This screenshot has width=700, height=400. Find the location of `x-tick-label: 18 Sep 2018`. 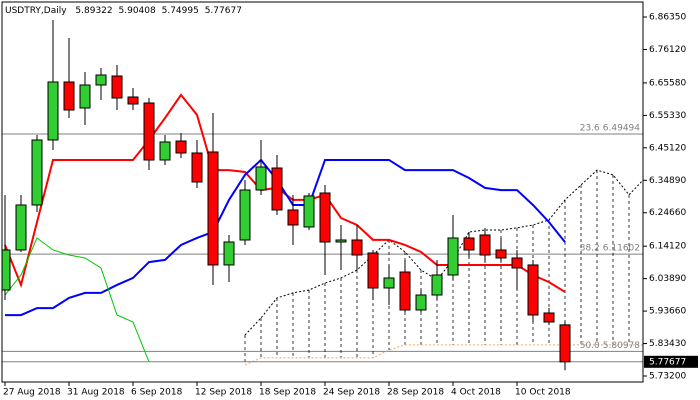

x-tick-label: 18 Sep 2018 is located at coordinates (287, 393).